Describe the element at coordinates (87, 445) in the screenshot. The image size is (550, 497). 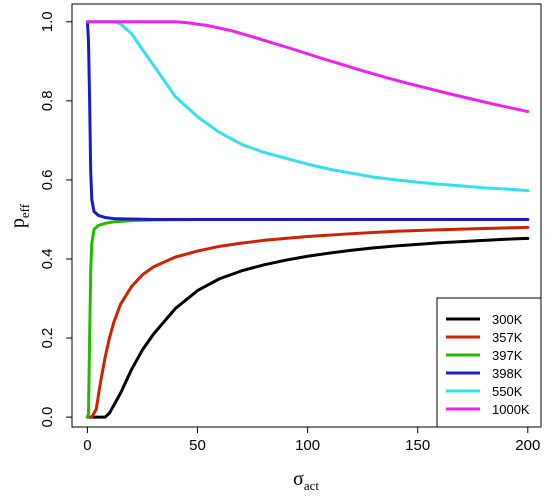
I see `x-tick-label: 0` at that location.